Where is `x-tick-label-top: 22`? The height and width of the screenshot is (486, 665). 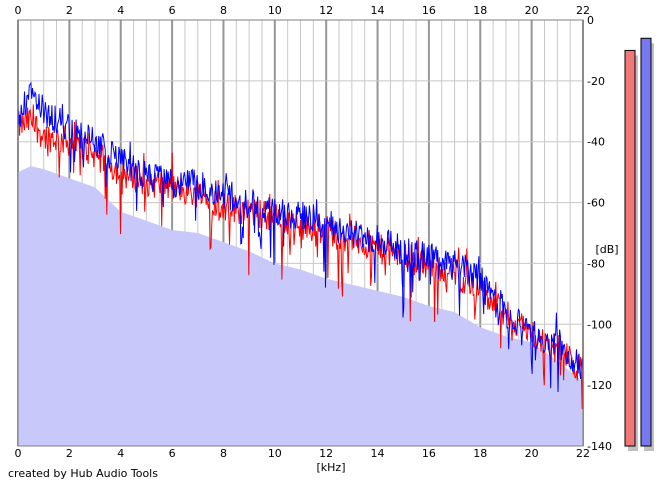 x-tick-label-top: 22 is located at coordinates (583, 10).